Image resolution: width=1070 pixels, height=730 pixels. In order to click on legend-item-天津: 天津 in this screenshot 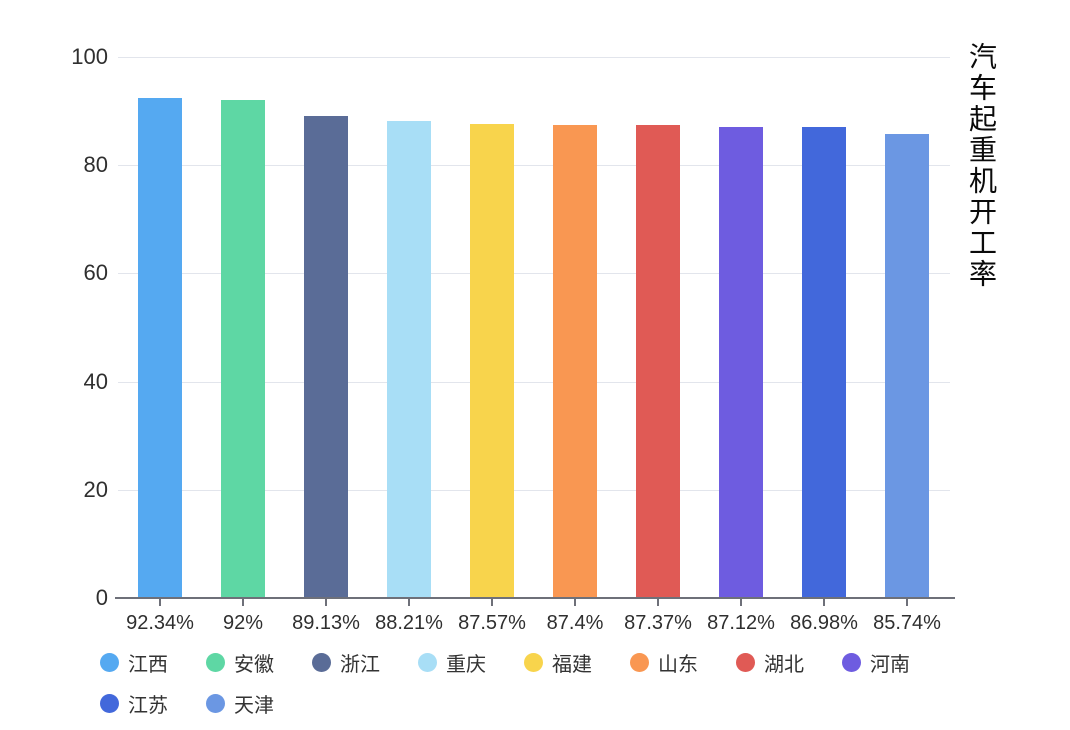, I will do `click(240, 703)`.